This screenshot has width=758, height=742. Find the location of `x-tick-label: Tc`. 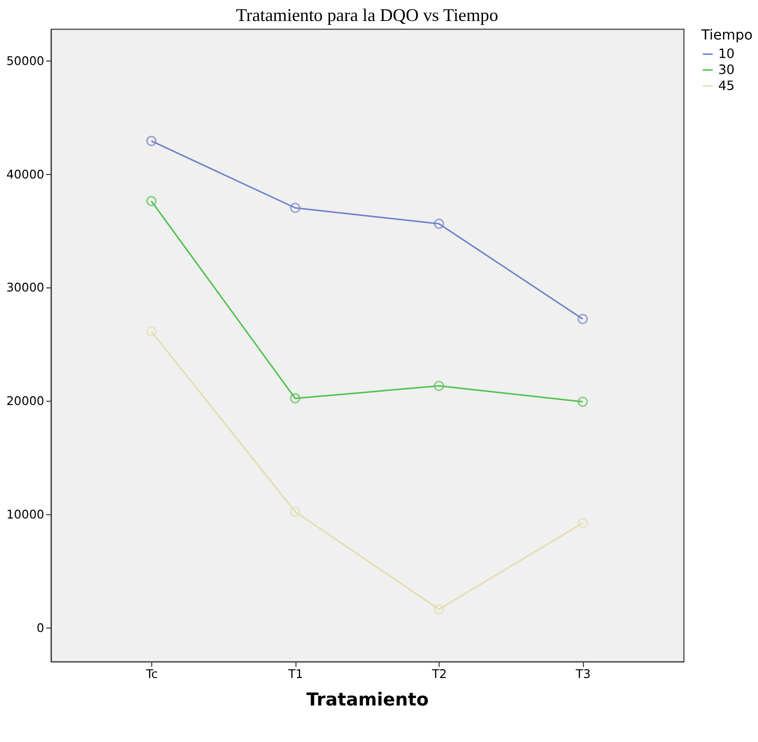

x-tick-label: Tc is located at coordinates (151, 673).